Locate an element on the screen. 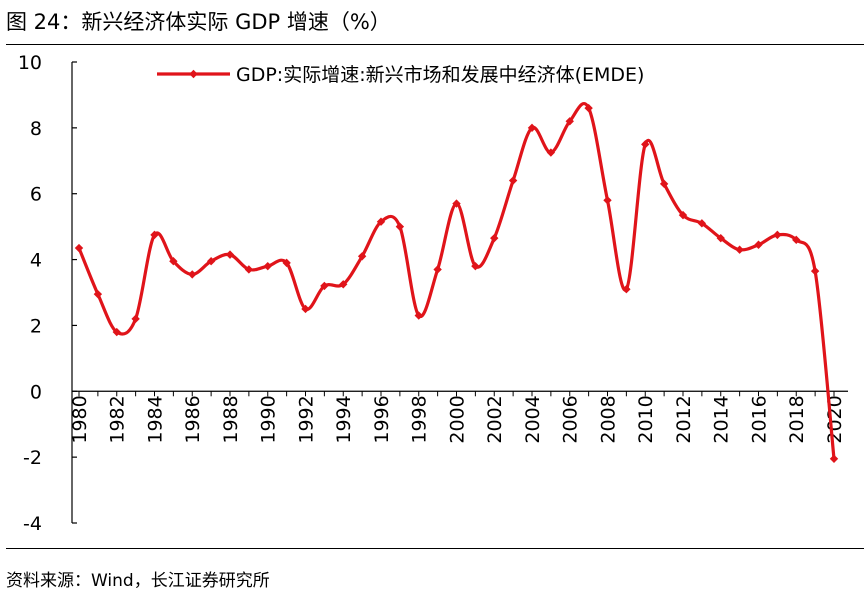 This screenshot has height=596, width=868. figure-title: 图 24：新兴经济体实际 GDP 增速（%） is located at coordinates (198, 22).